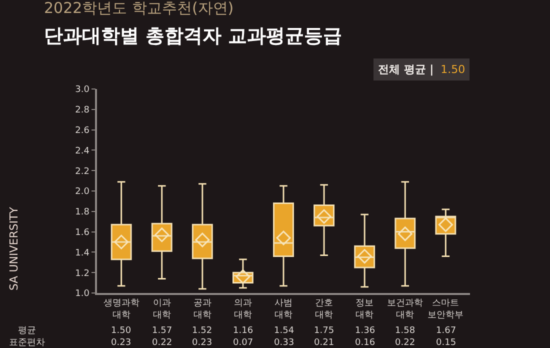 The width and height of the screenshot is (550, 348). Describe the element at coordinates (365, 343) in the screenshot. I see `text: 0.16` at that location.